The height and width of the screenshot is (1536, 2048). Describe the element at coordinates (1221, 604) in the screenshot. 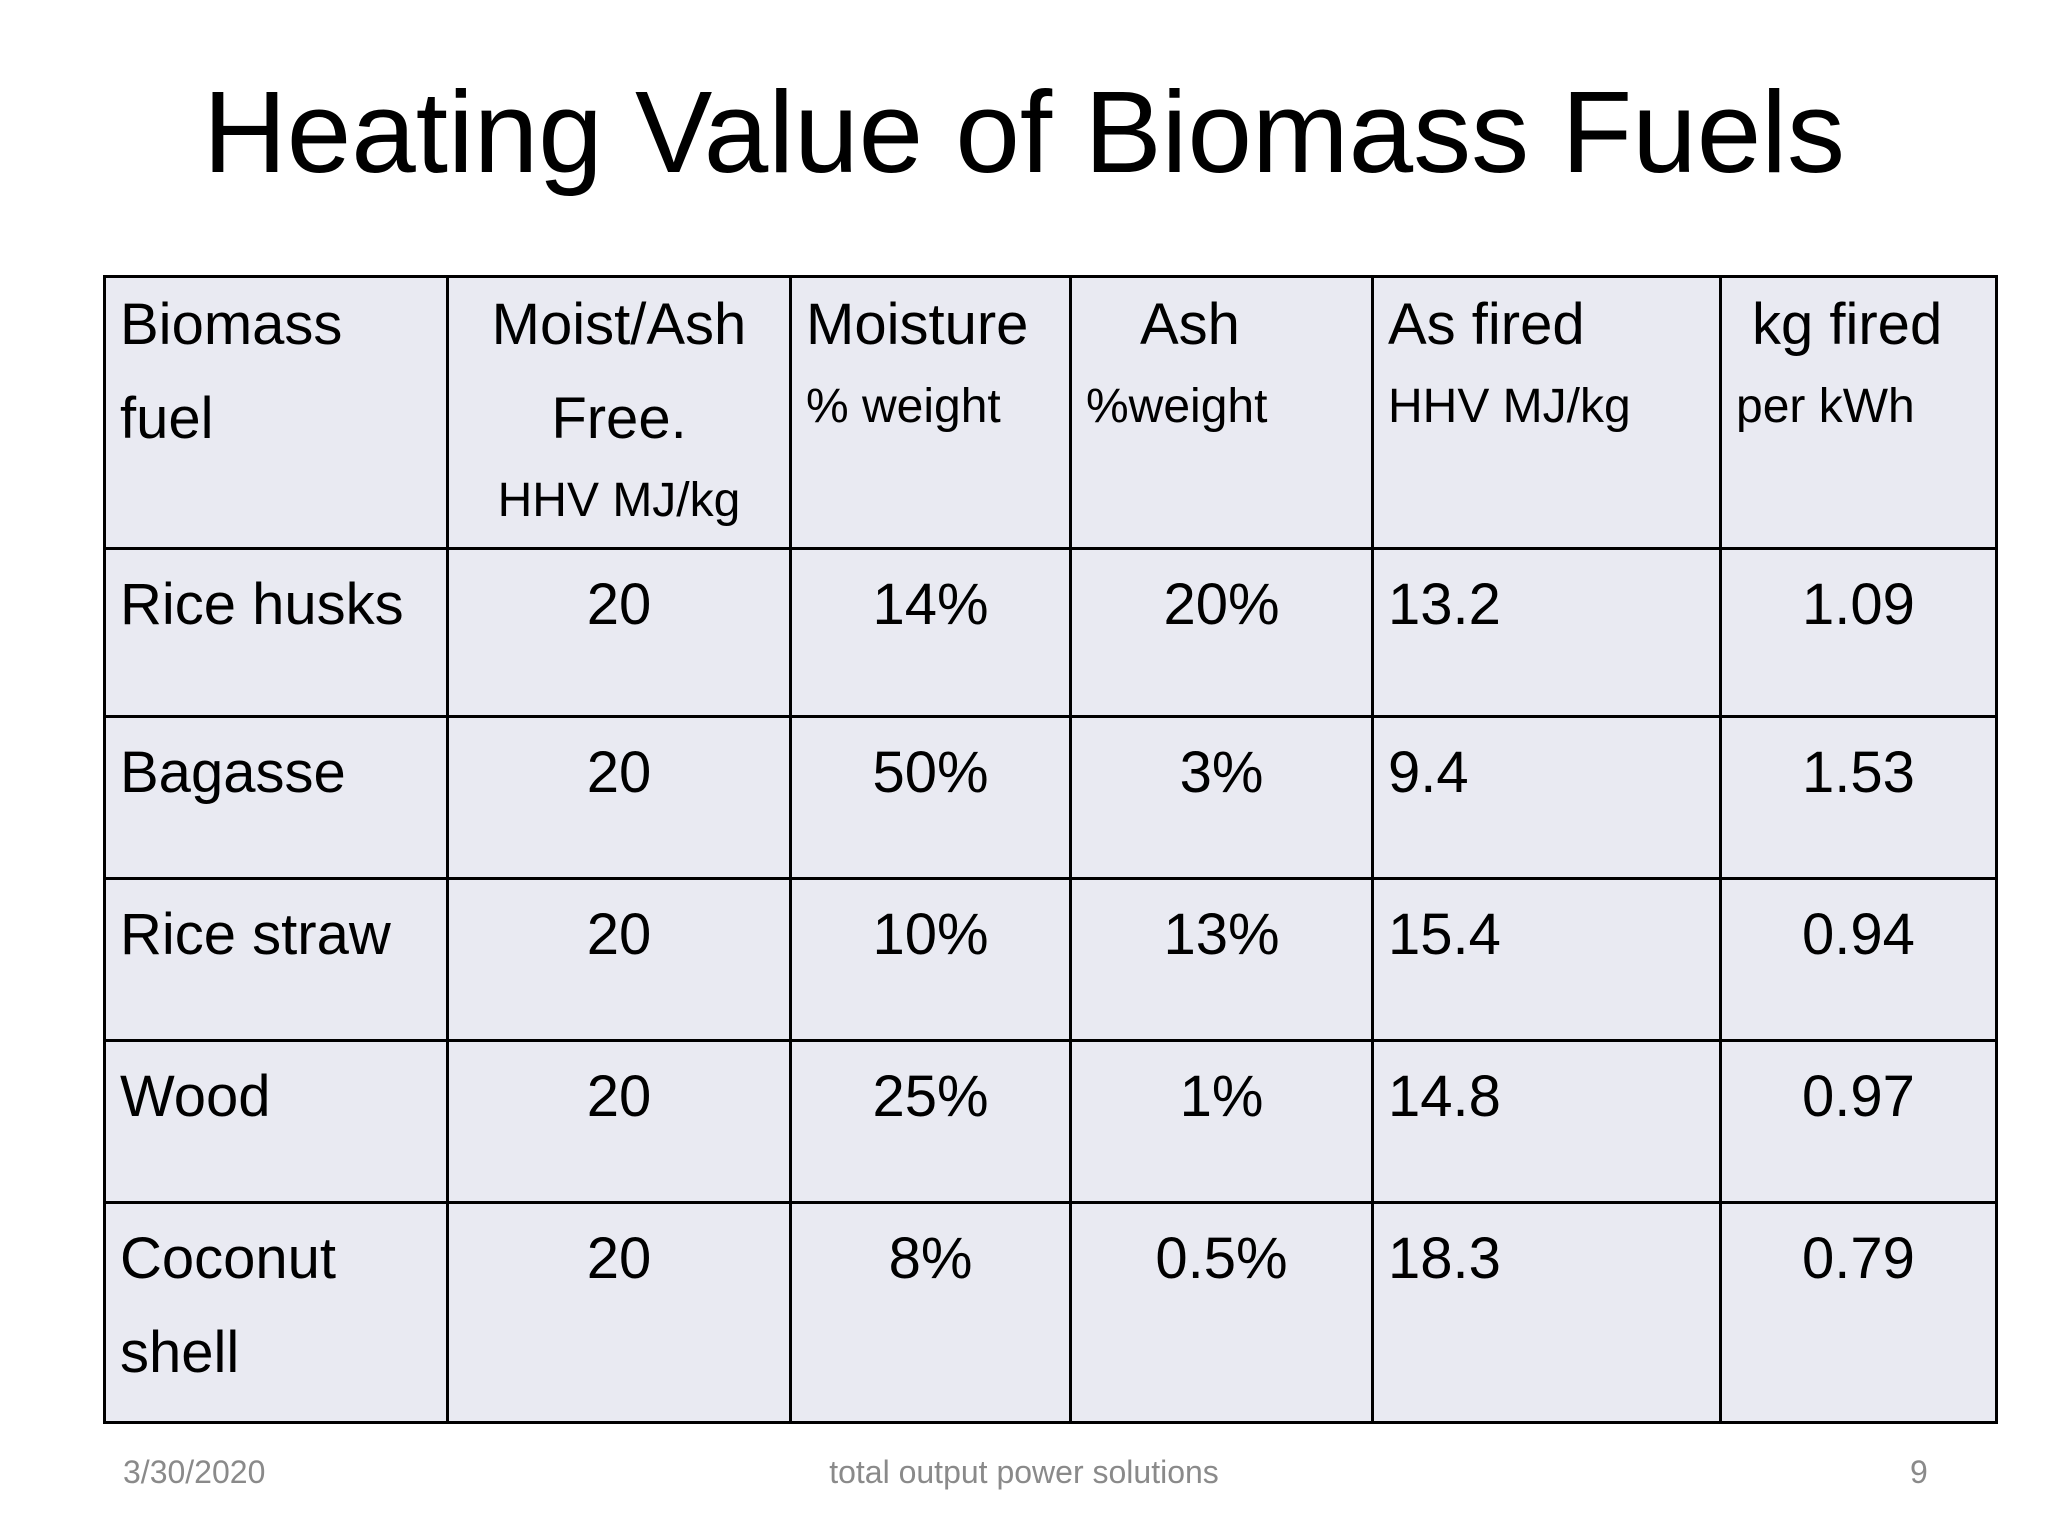

I see `cell-text: 20%` at that location.